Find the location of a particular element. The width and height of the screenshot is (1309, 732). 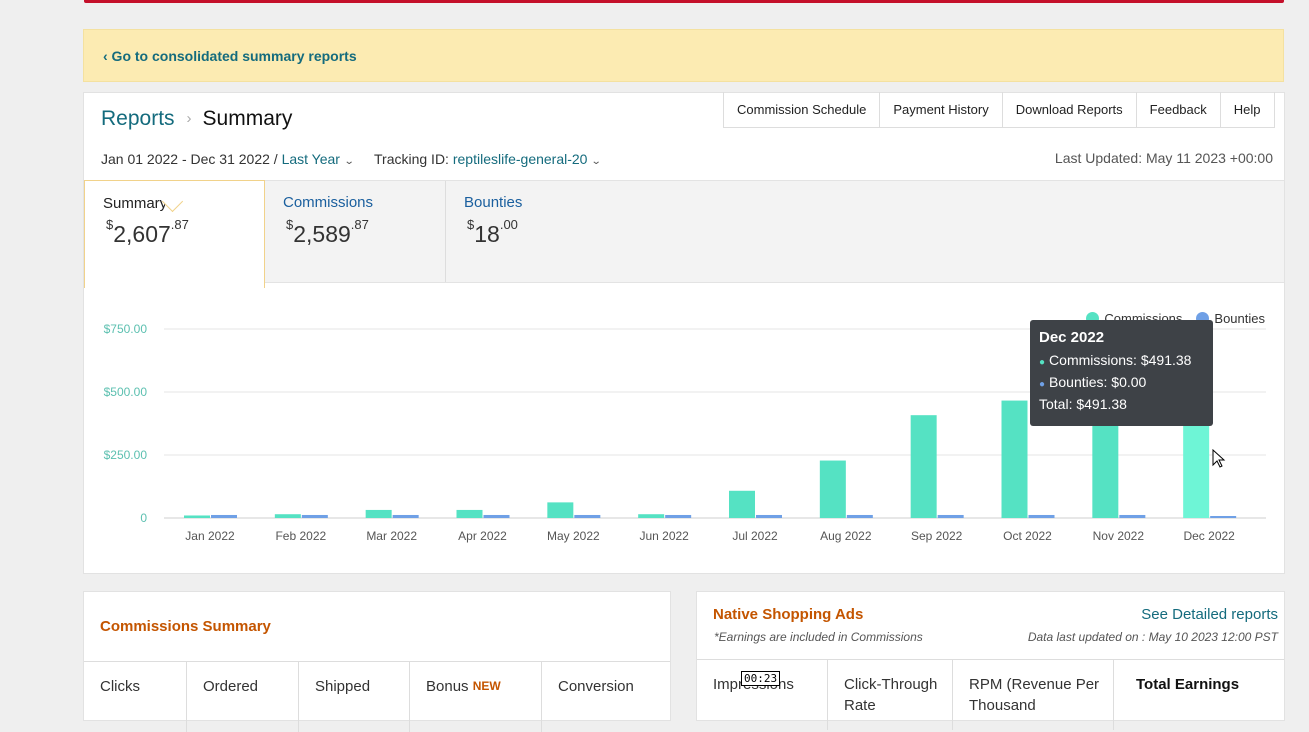

col-bonus: Bonus NEW is located at coordinates (476, 697).